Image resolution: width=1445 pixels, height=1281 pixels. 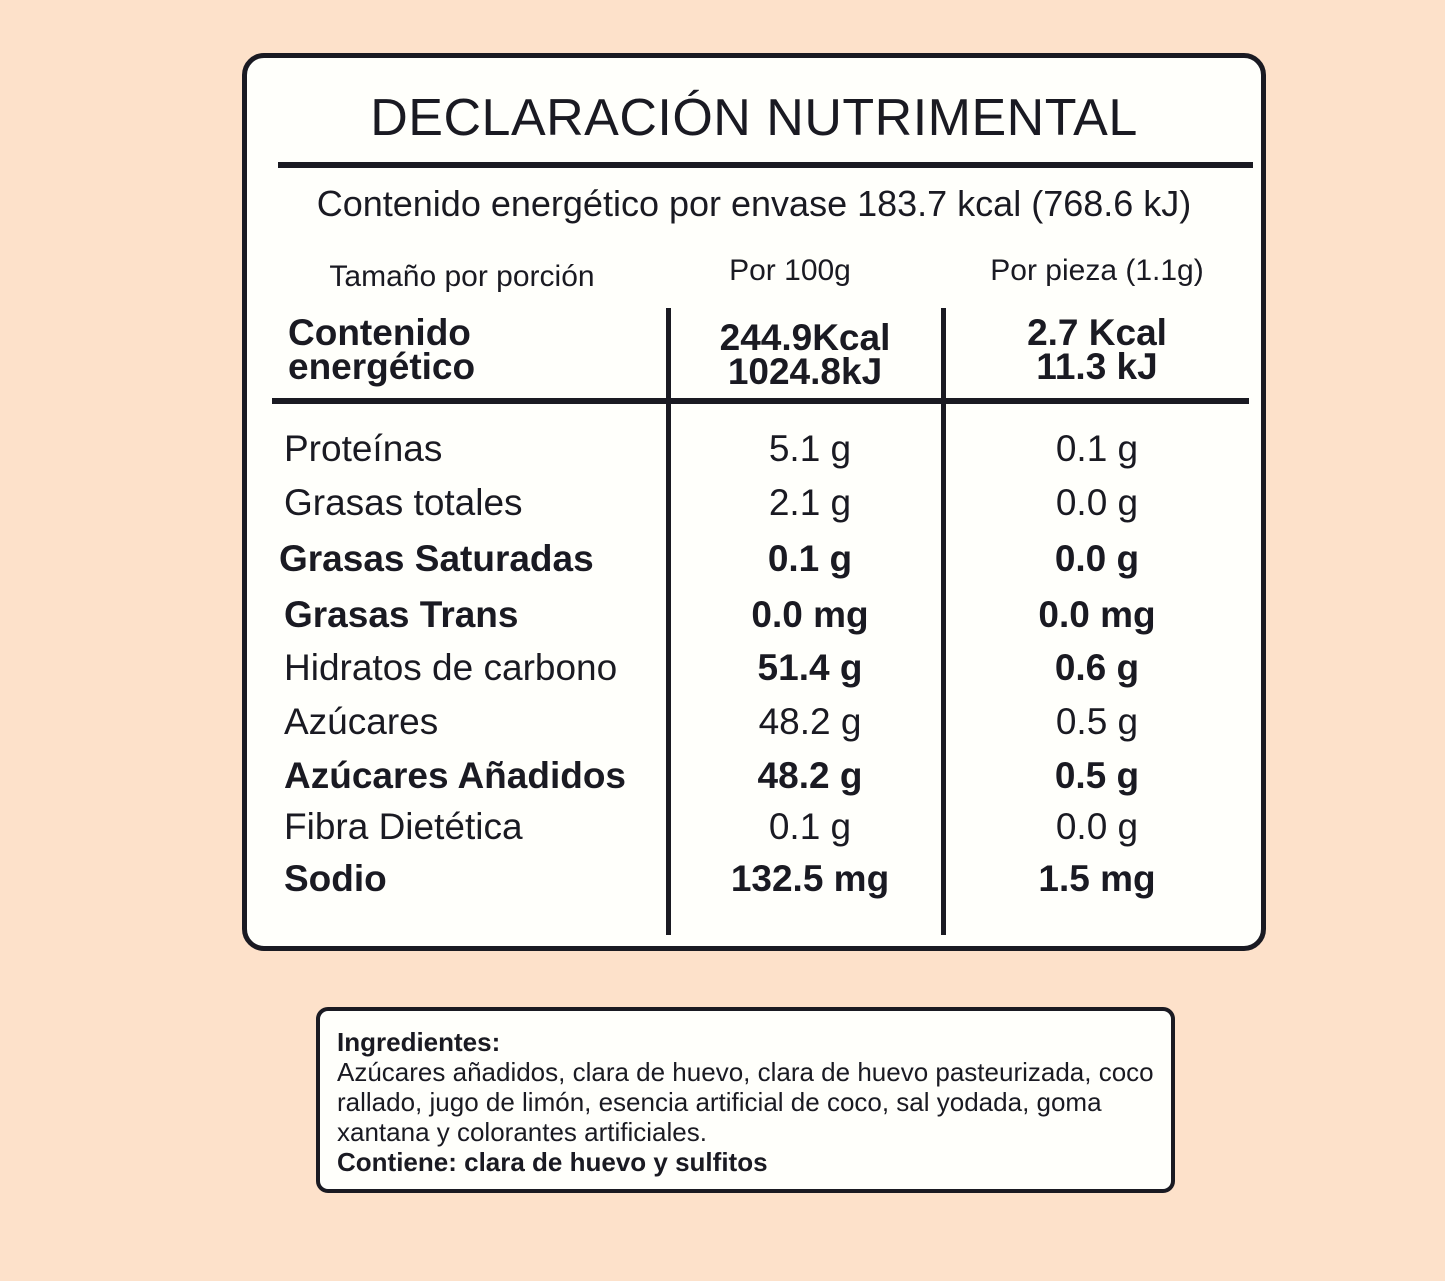 I want to click on nutrient-row-azucares-anadidos: Azúcares Añadidos 48.2 g 0.5 g, so click(x=754, y=782).